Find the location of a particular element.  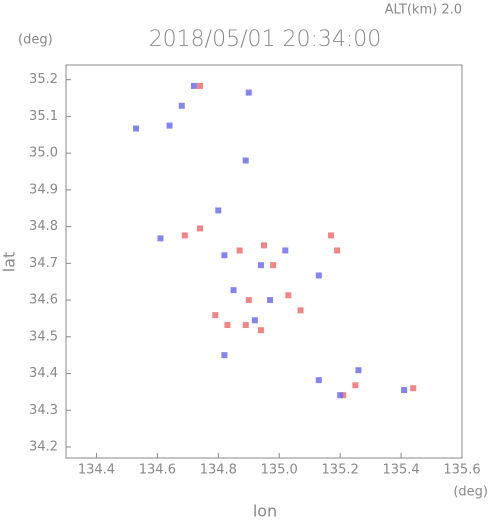

subtitle: ALT(km) 2.0 is located at coordinates (423, 10).